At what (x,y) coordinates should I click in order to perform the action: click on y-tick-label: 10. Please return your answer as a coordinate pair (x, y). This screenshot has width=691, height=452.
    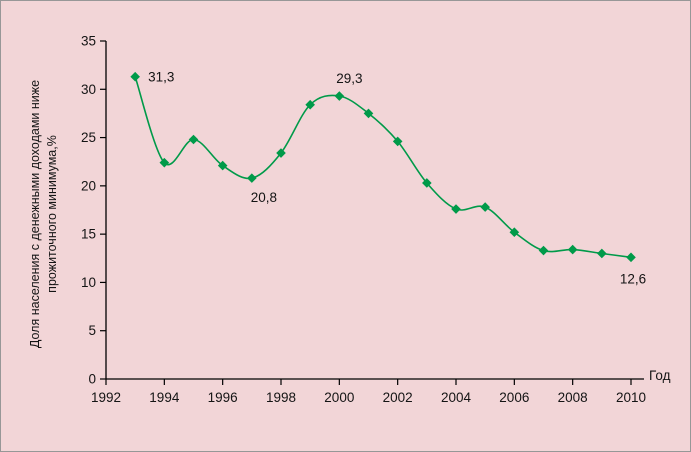
    Looking at the image, I should click on (88, 282).